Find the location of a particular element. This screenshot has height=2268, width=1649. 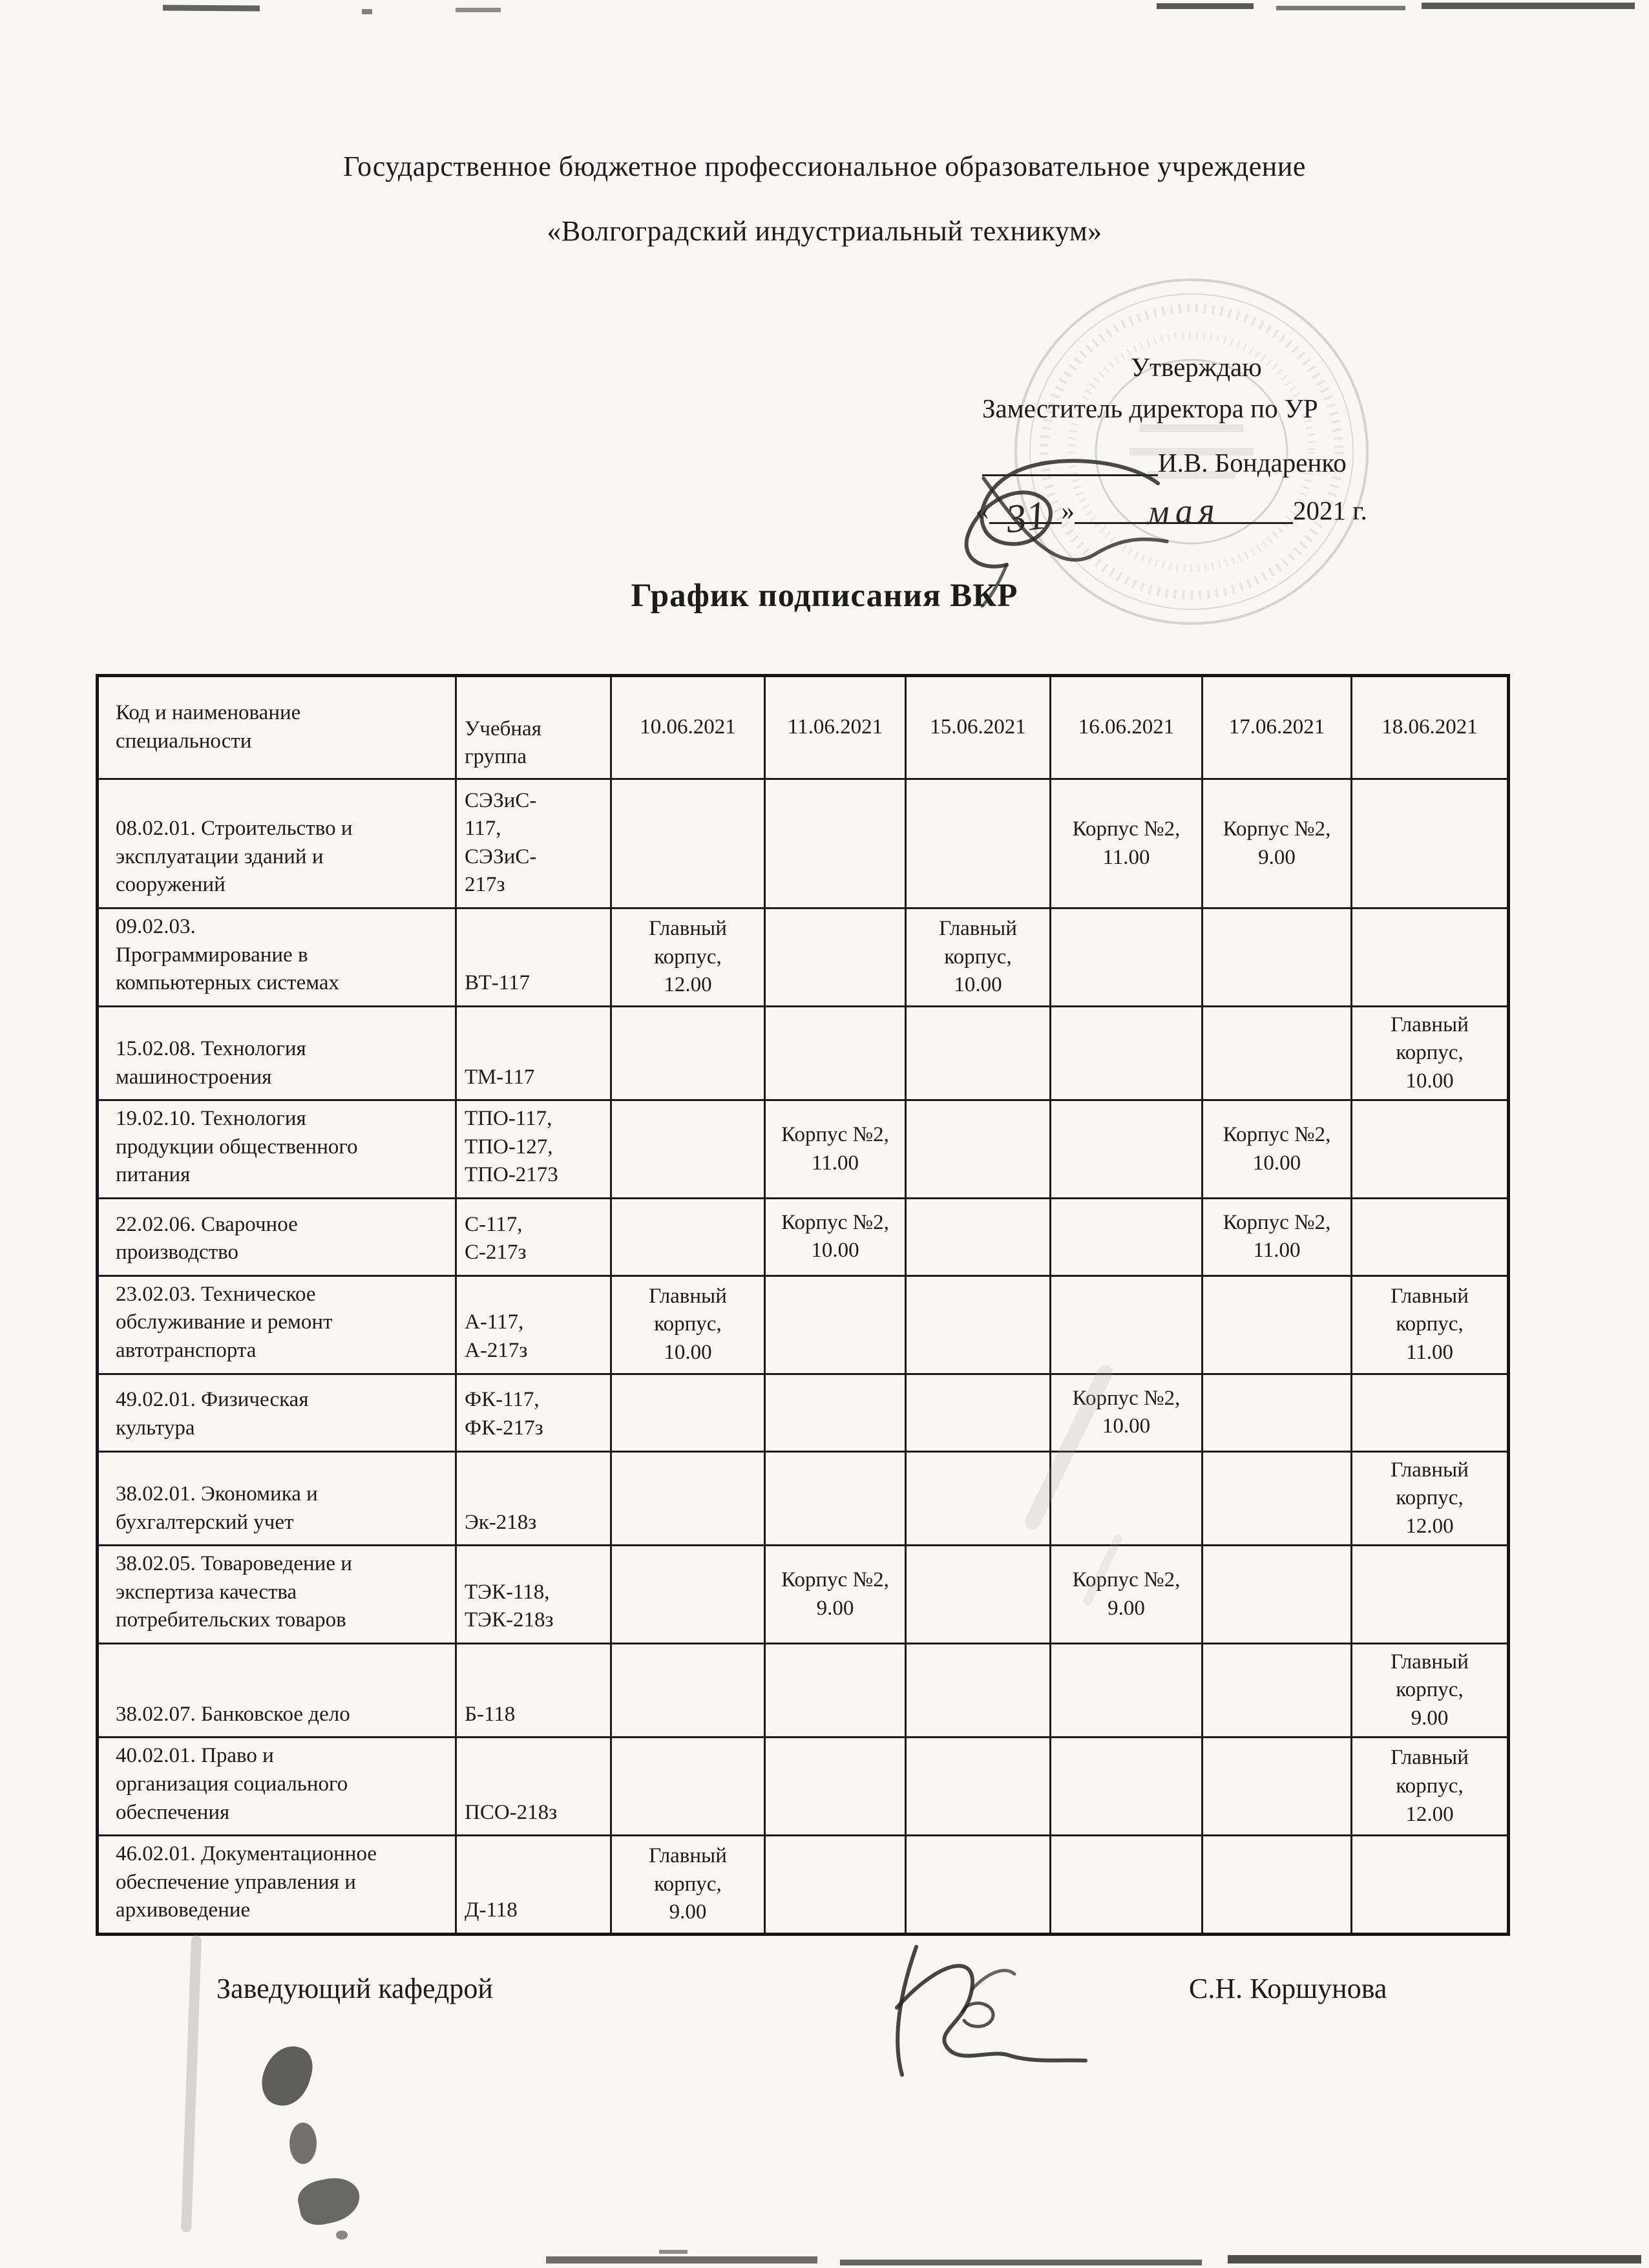

schedule-cell: Главный корпус, 12.00 is located at coordinates (688, 957).